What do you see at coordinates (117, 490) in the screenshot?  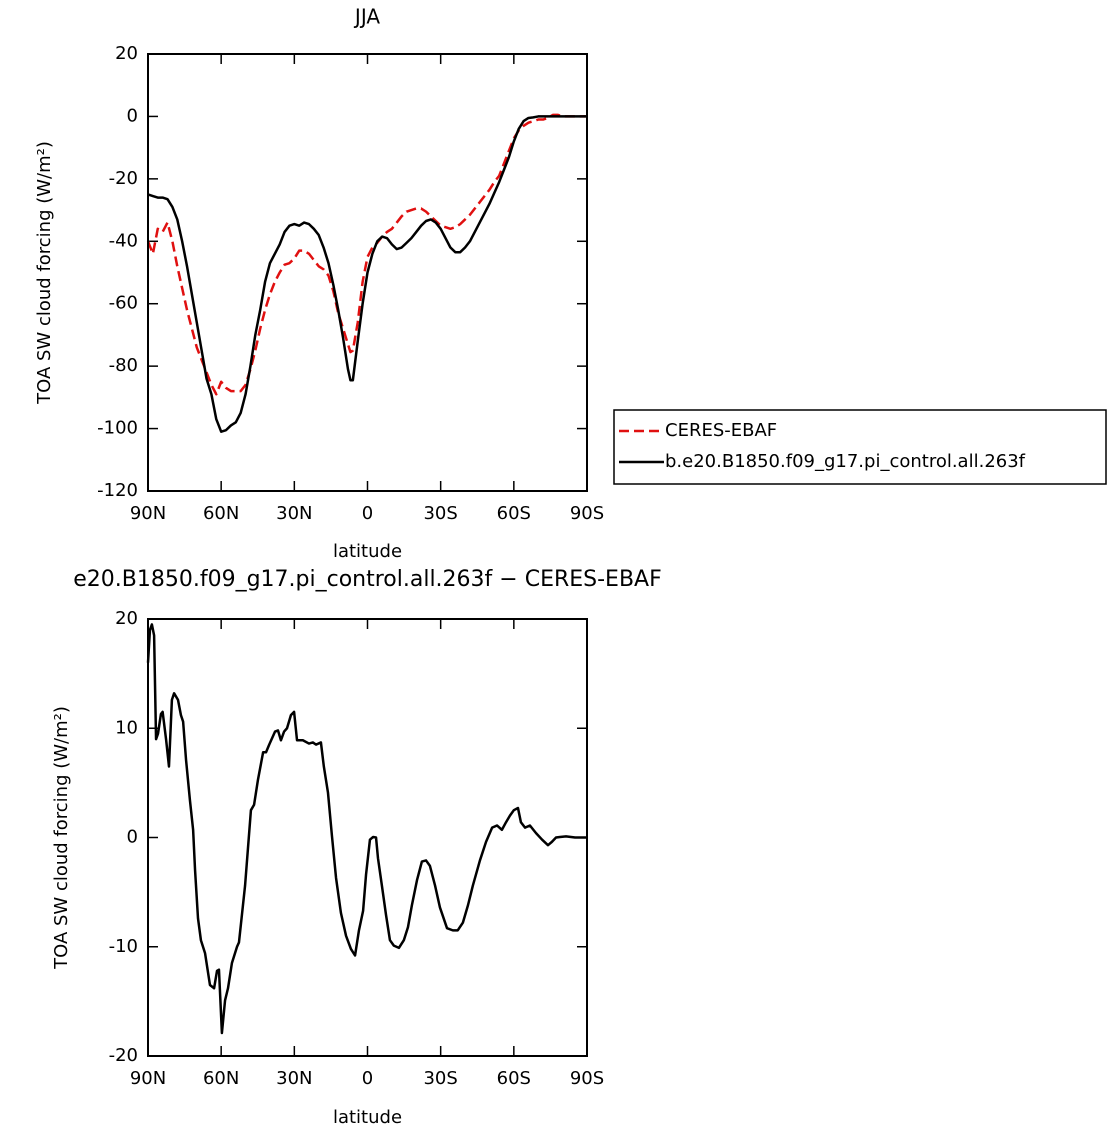 I see `y-tick-label: -120` at bounding box center [117, 490].